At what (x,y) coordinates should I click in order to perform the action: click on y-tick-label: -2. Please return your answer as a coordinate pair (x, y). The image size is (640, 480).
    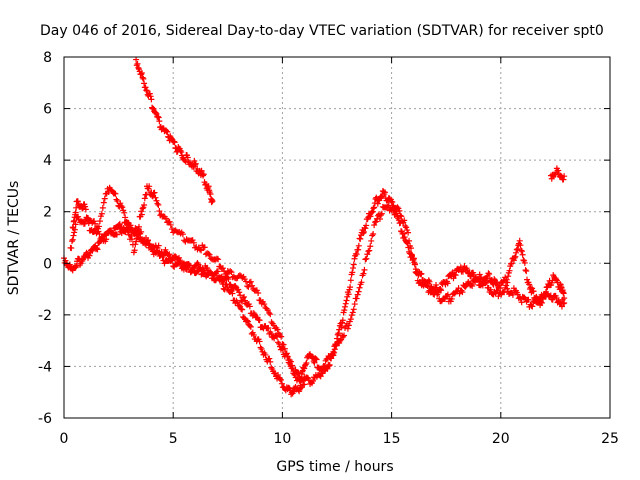
    Looking at the image, I should click on (45, 316).